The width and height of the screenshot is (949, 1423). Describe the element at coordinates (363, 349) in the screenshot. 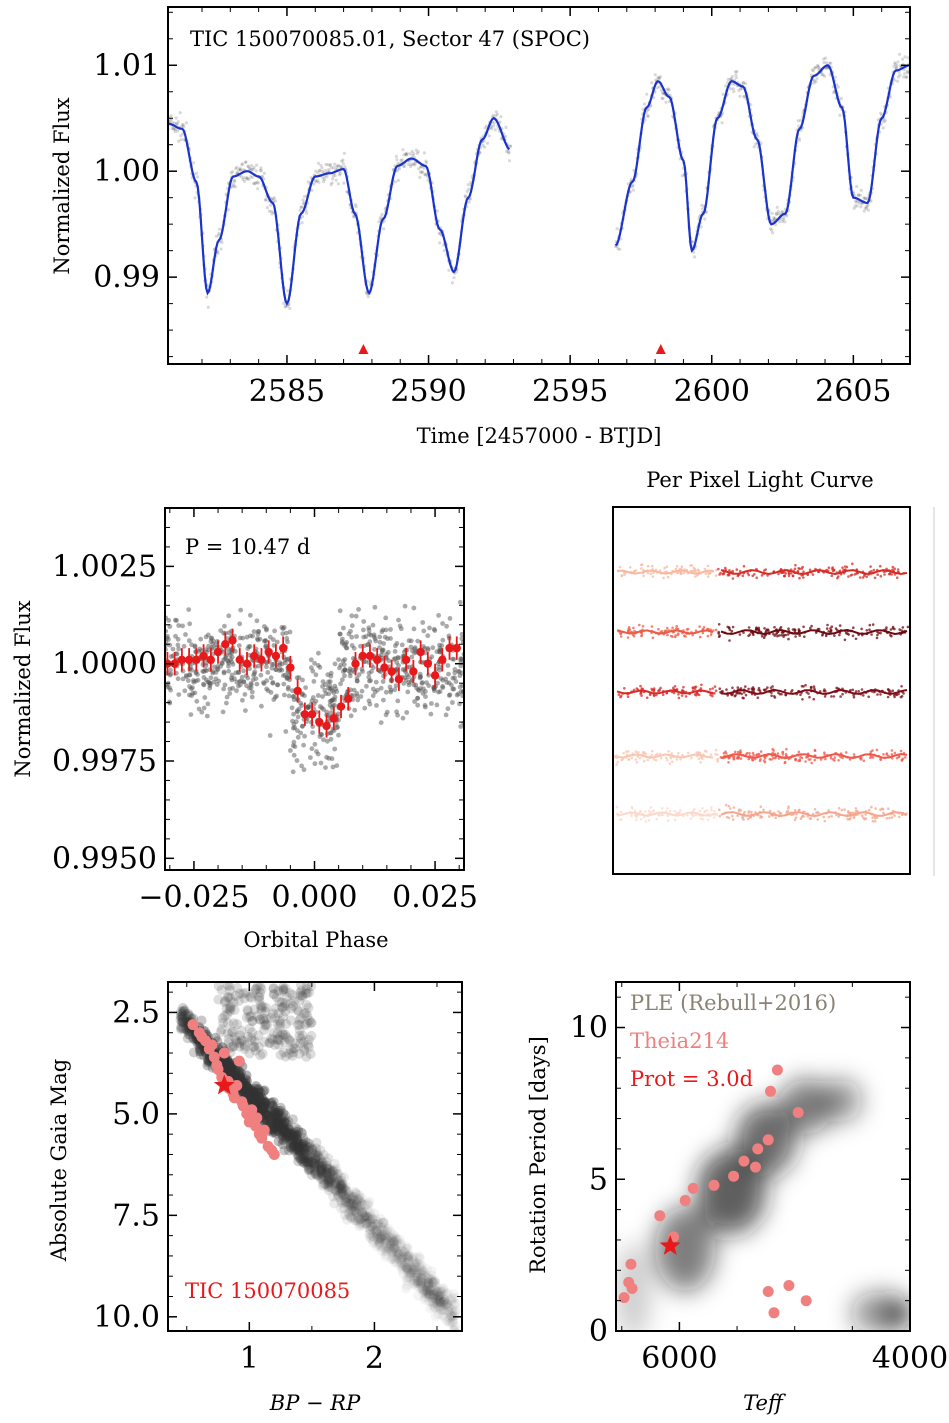

I see `transit-marker` at that location.